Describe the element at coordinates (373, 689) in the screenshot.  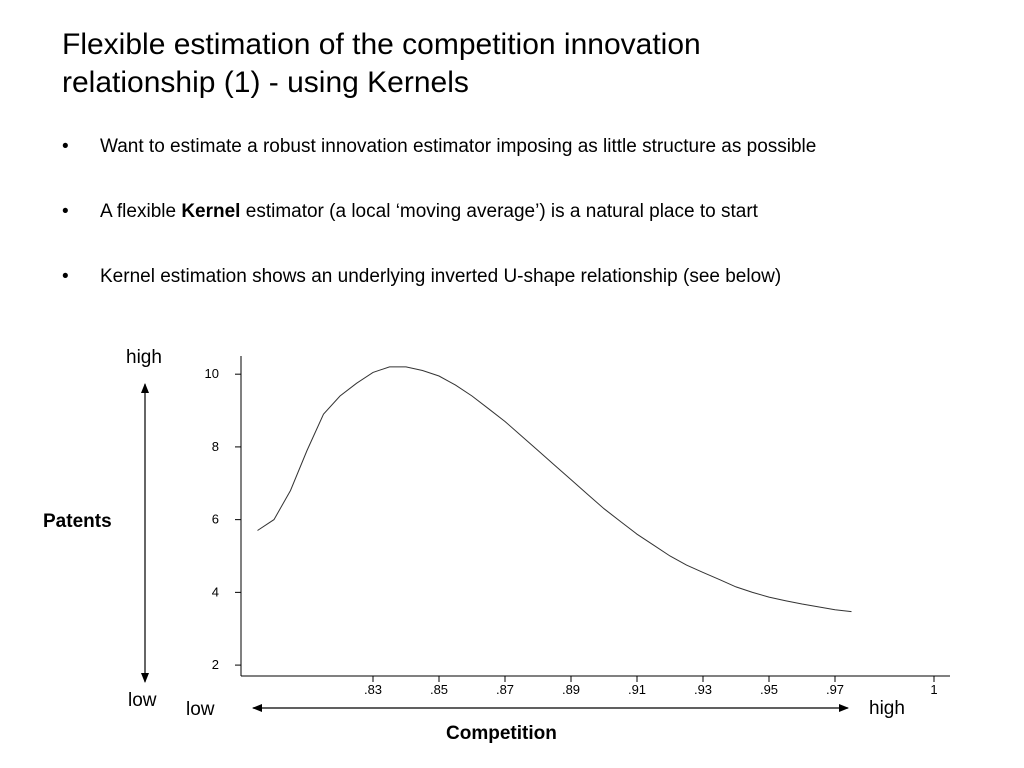
I see `x-tick-label: .83` at that location.